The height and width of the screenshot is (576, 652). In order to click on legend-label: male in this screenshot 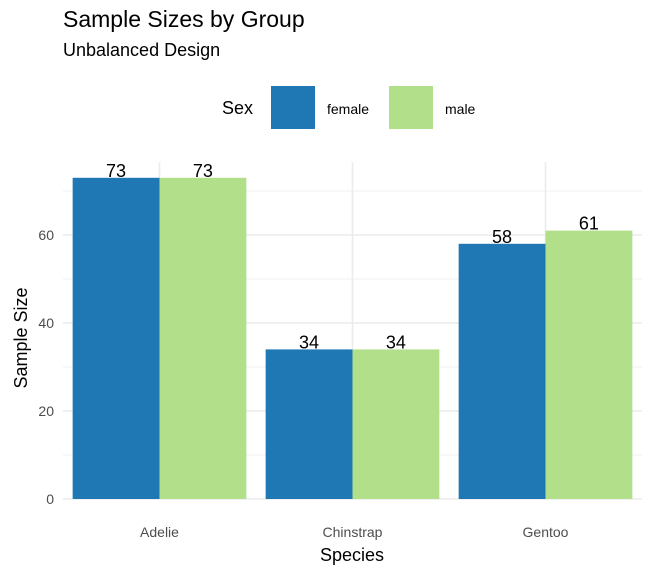, I will do `click(460, 109)`.